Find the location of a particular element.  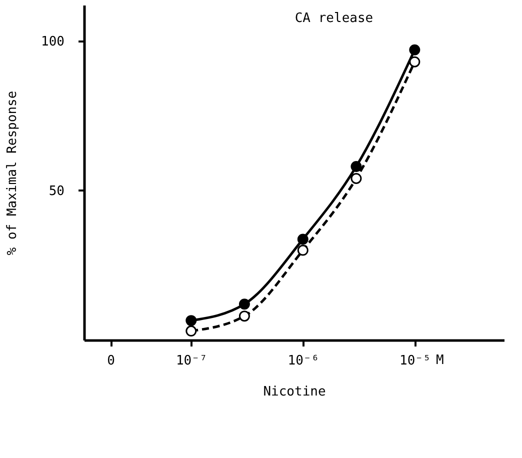

chart-title: CA release is located at coordinates (334, 18).